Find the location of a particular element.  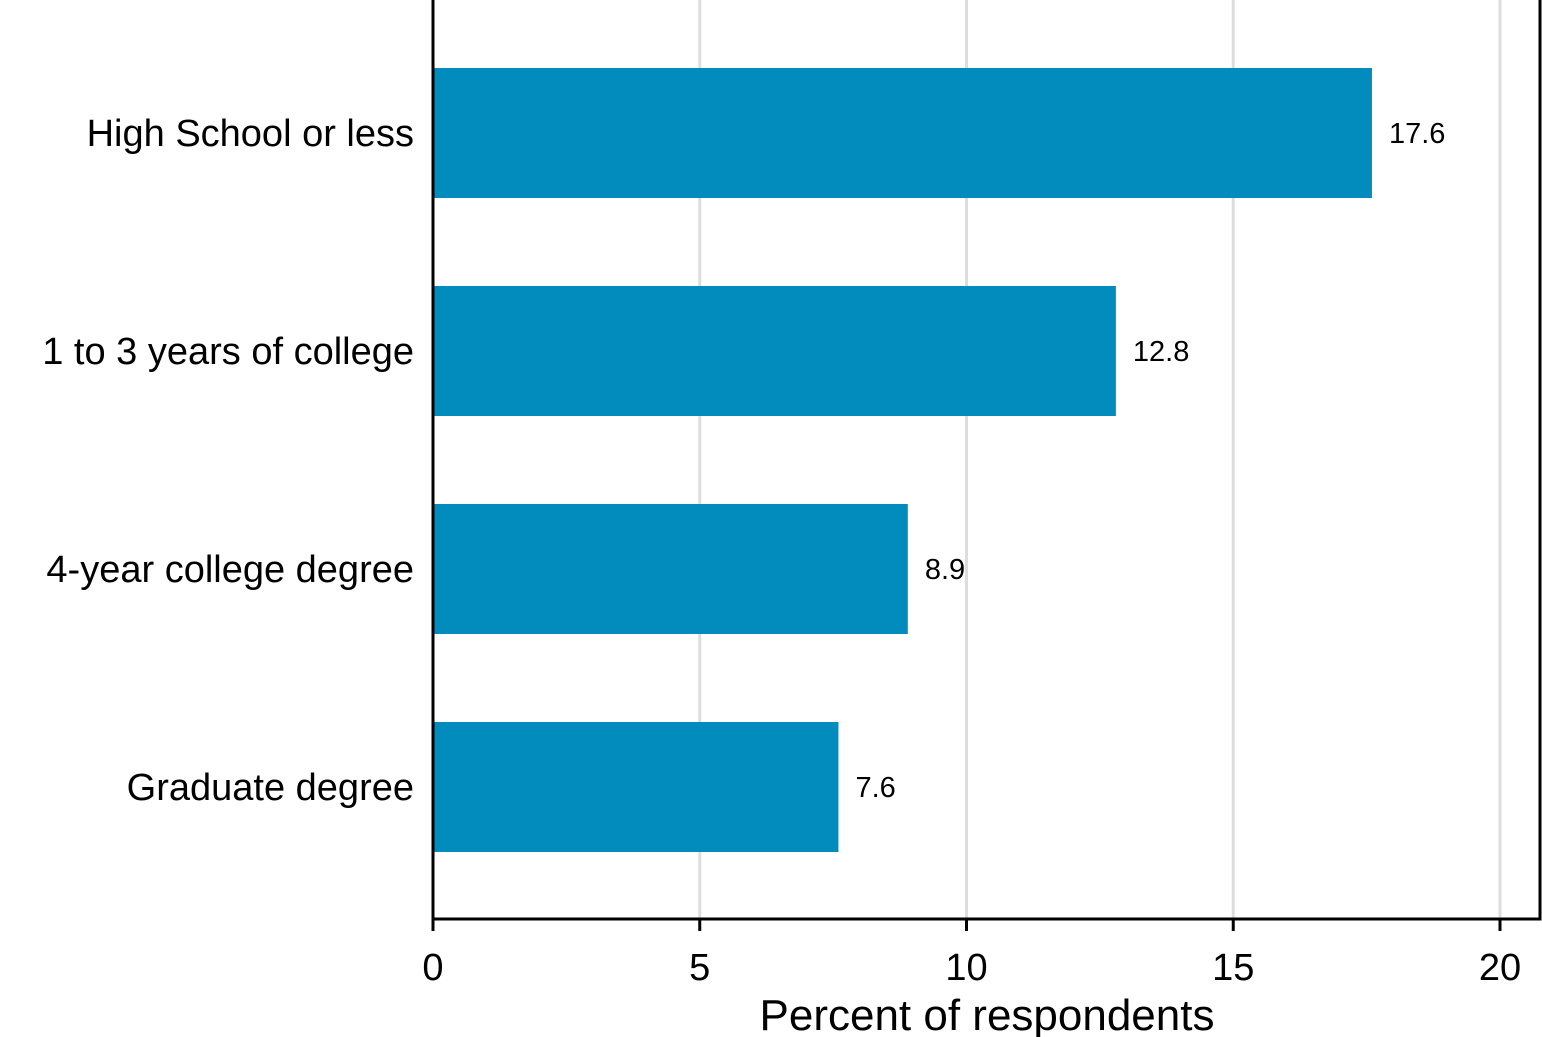

x-tick-label: 5 is located at coordinates (699, 968).